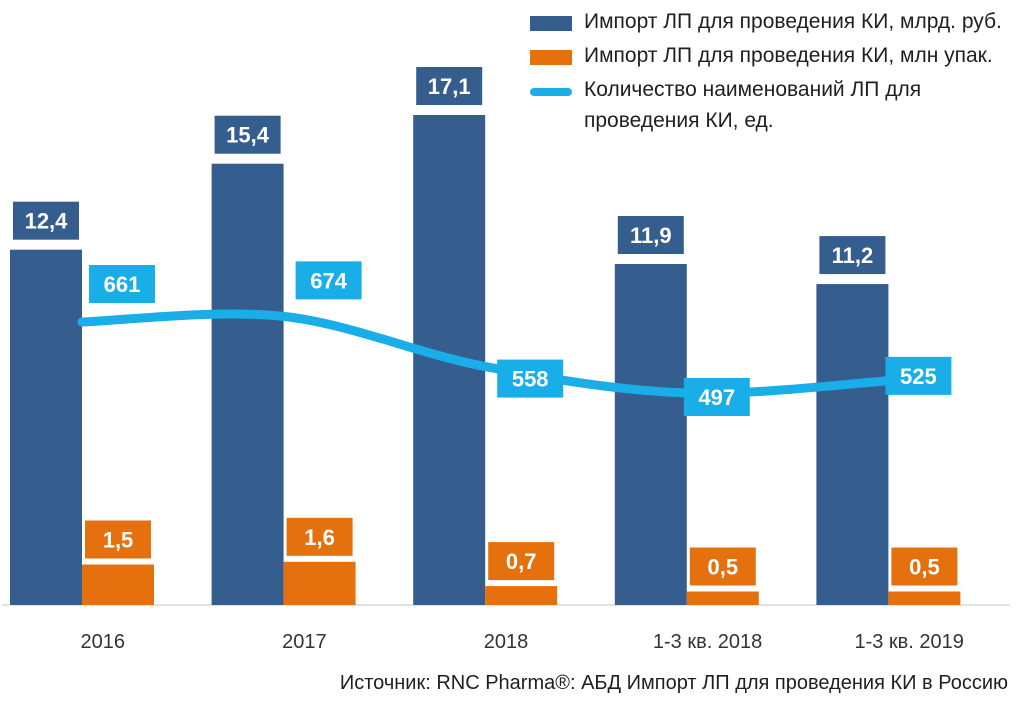 Image resolution: width=1018 pixels, height=704 pixels. I want to click on x-tick-label: 1-3 кв. 2018, so click(707, 642).